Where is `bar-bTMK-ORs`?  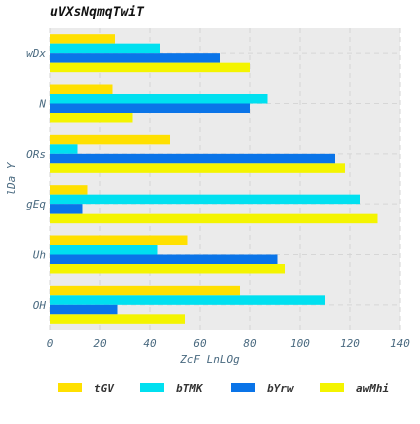
bar-bTMK-ORs is located at coordinates (64, 149).